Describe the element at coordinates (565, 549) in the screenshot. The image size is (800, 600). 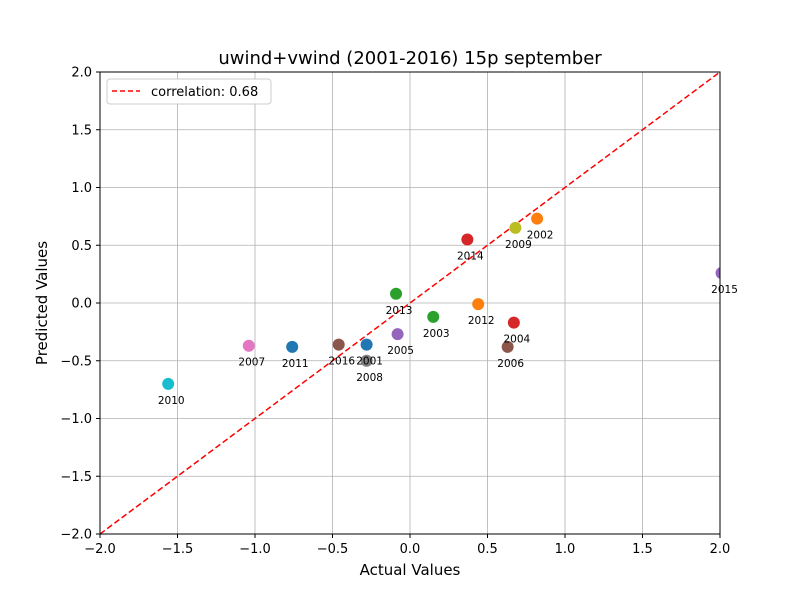
I see `x-tick-label: 1.0` at that location.